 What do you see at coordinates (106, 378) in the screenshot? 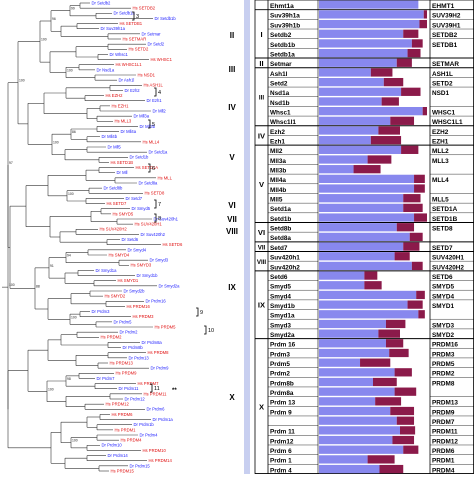
I see `leaf-label: Dr Prdm7` at bounding box center [106, 378].